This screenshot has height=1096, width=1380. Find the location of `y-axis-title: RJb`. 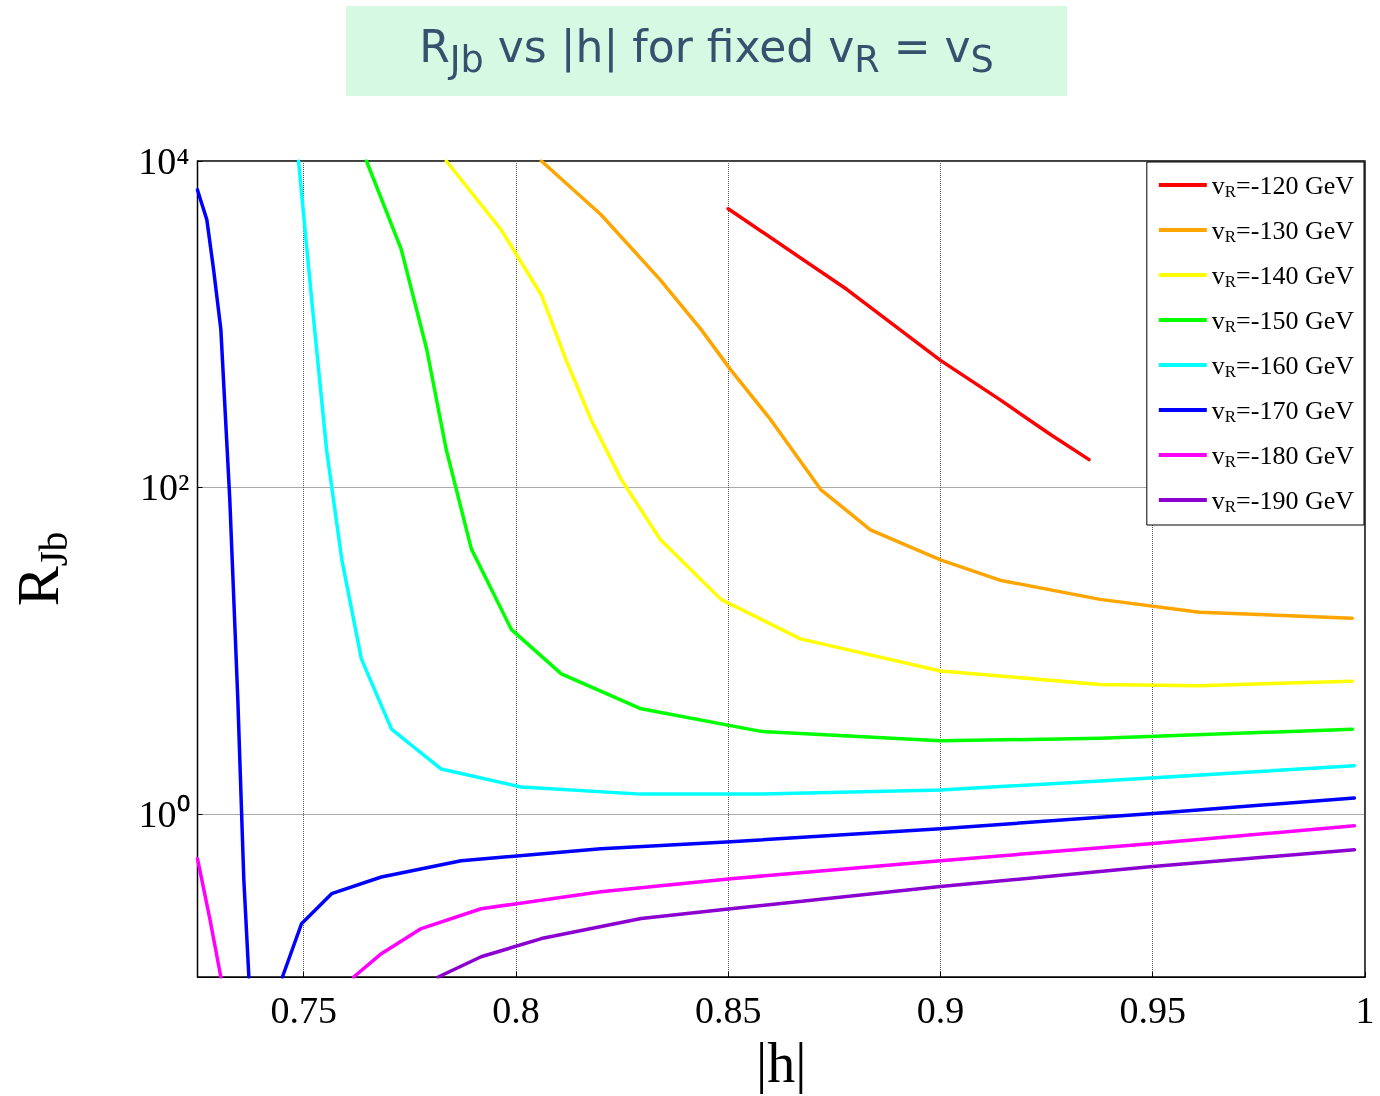

y-axis-title: RJb is located at coordinates (40, 569).